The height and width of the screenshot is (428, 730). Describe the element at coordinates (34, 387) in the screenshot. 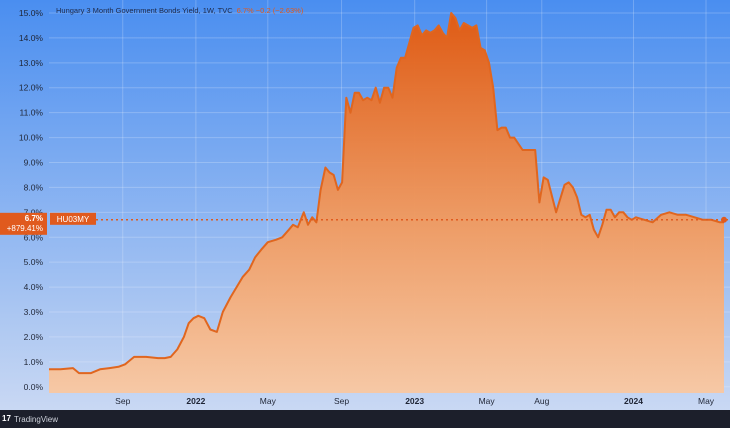

I see `y-tick-label: 0.0%` at that location.